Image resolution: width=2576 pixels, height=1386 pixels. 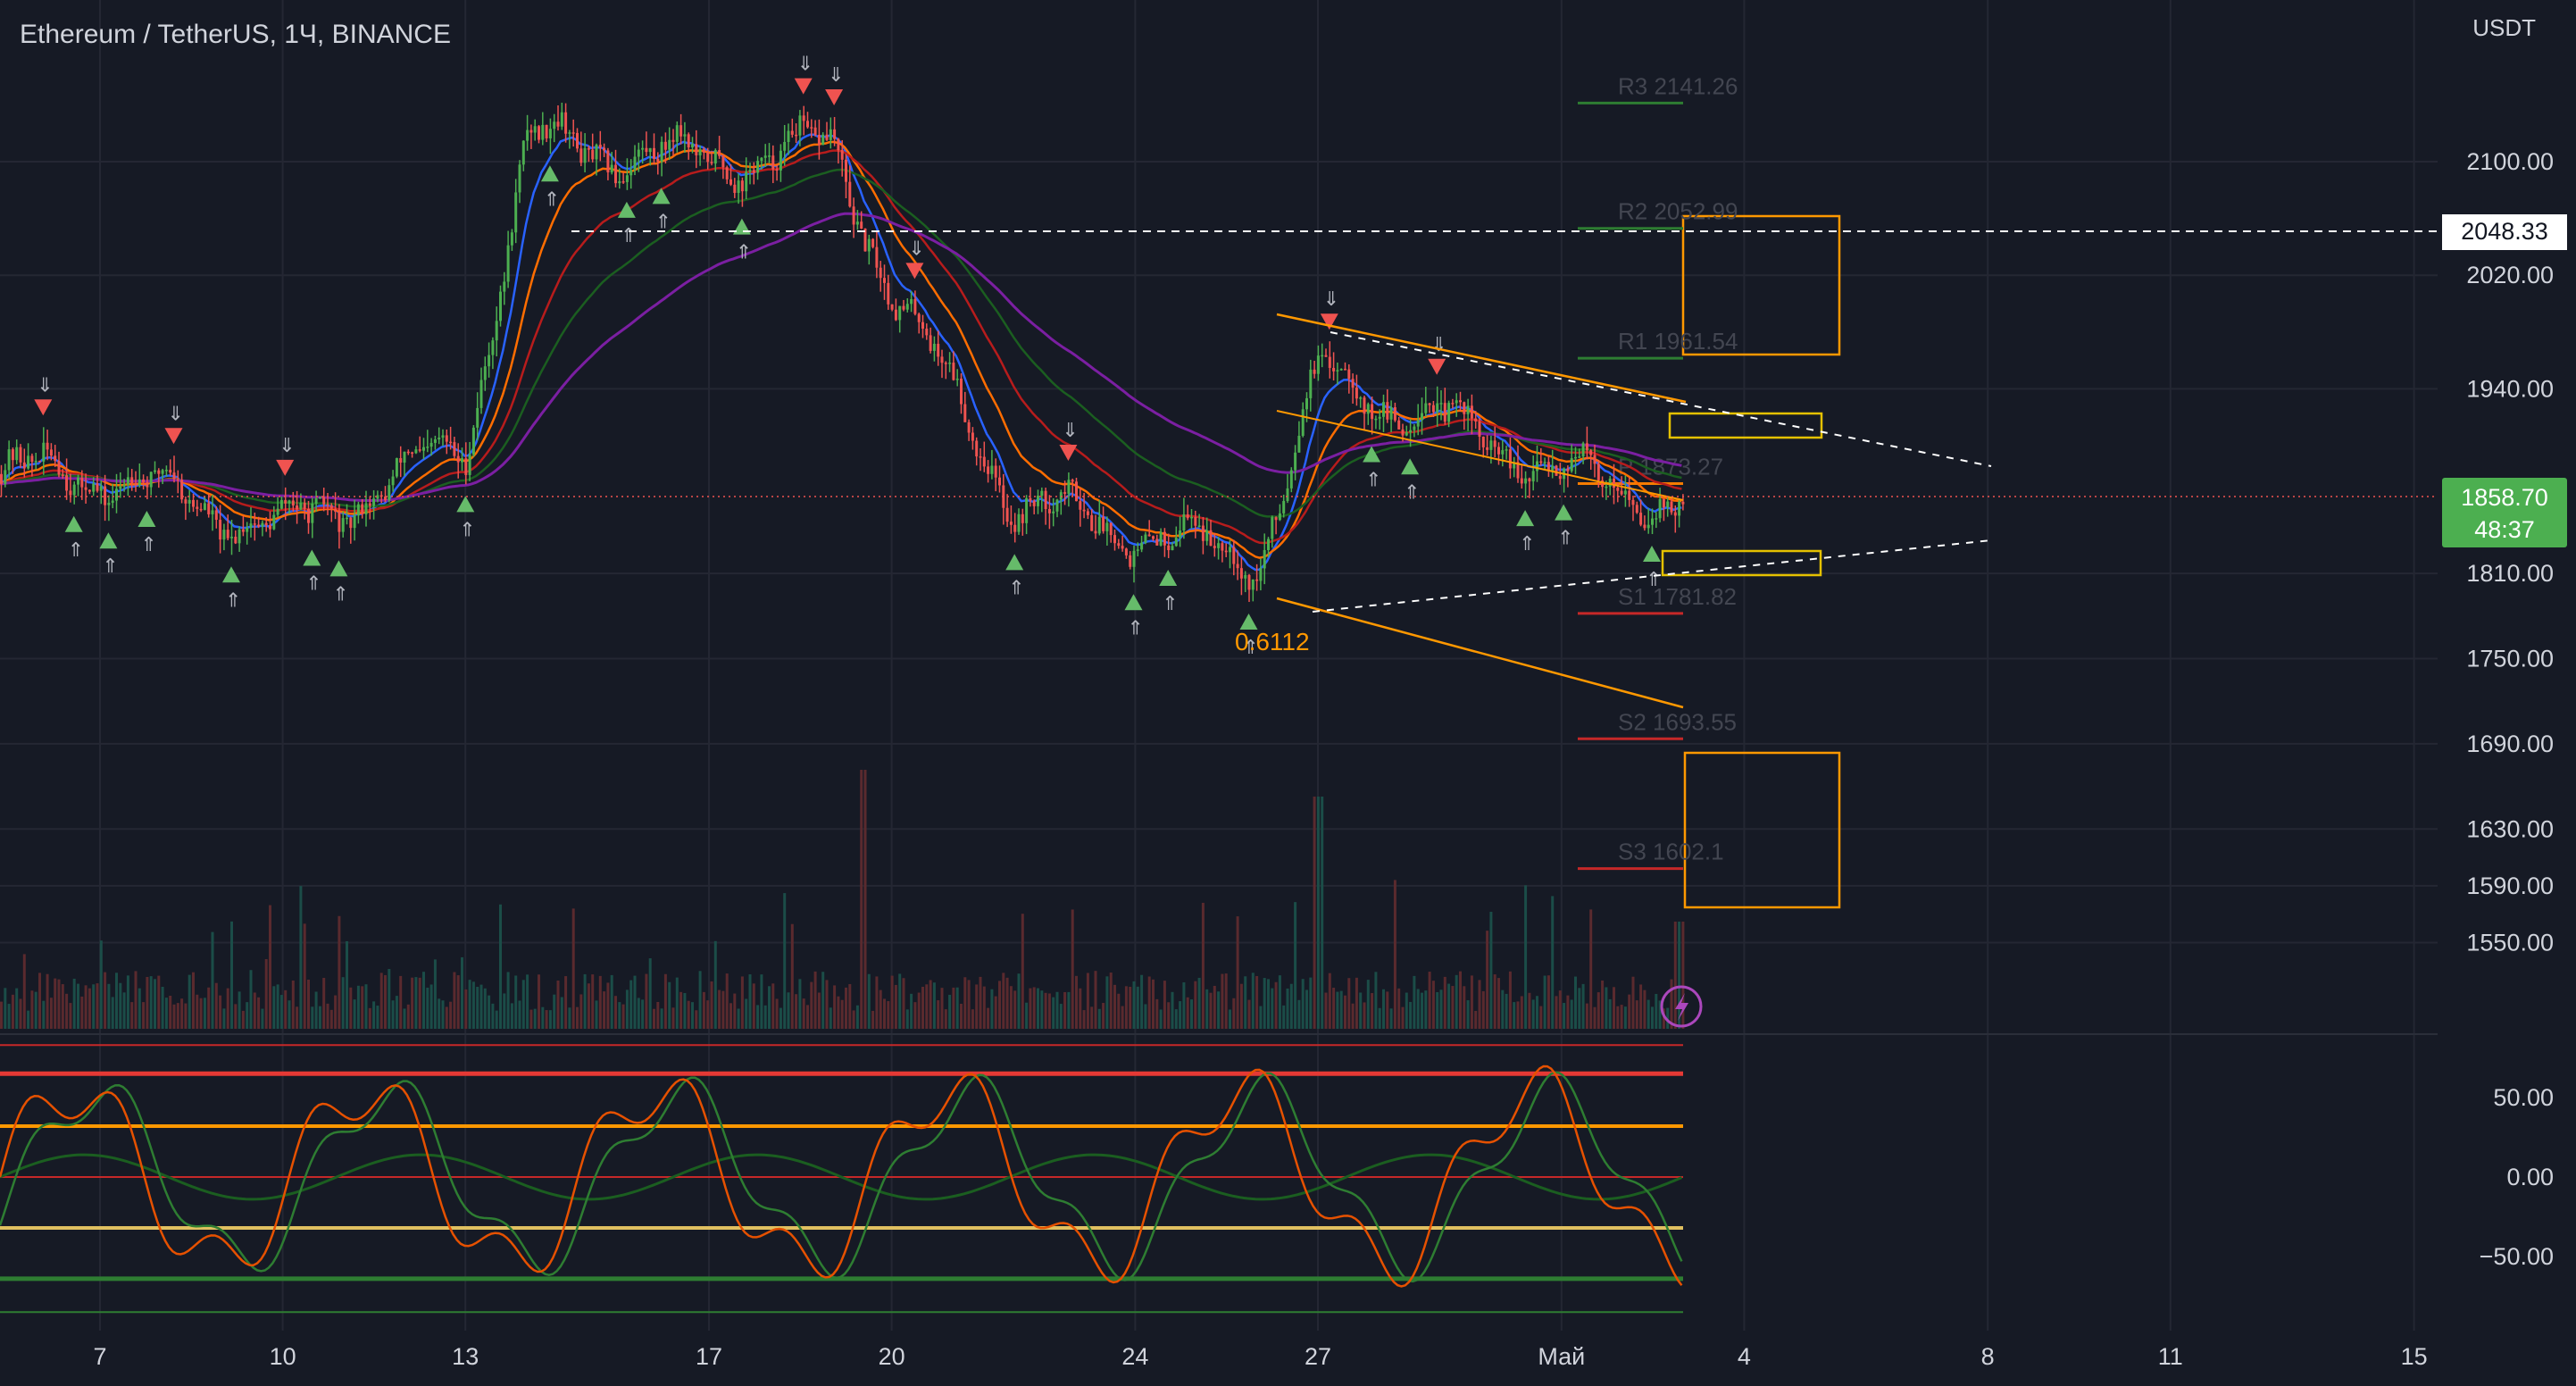 I want to click on volume-bars, so click(x=842, y=899).